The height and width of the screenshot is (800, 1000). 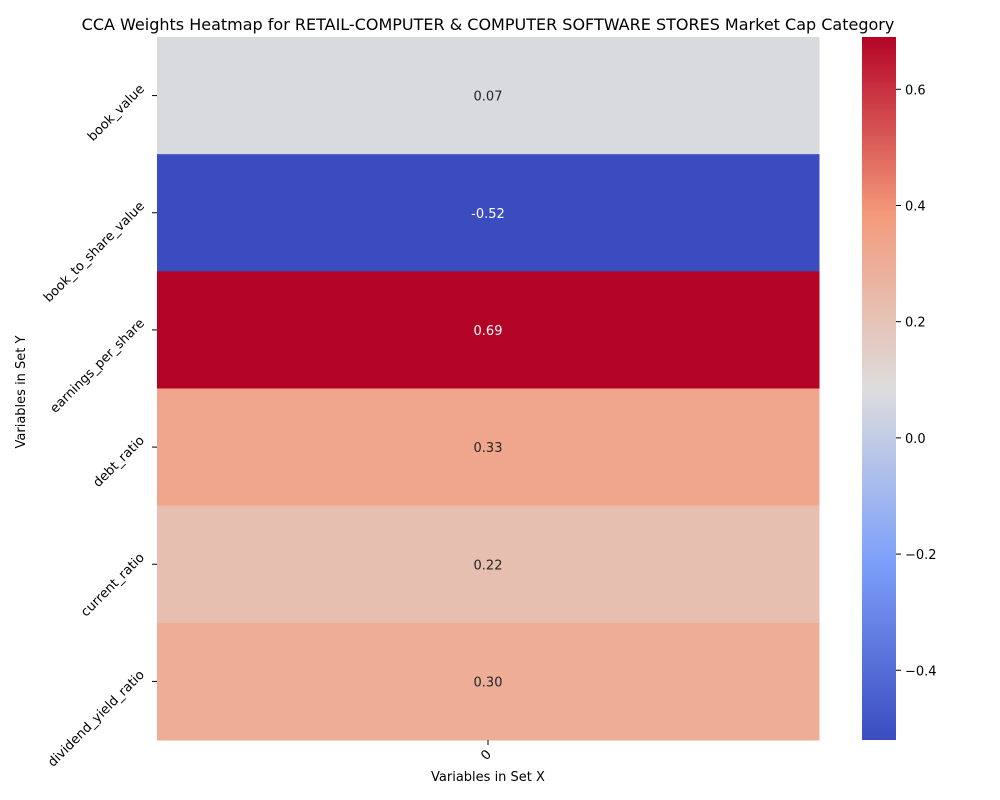 I want to click on y-tick-label: earnings_per_share, so click(x=98, y=366).